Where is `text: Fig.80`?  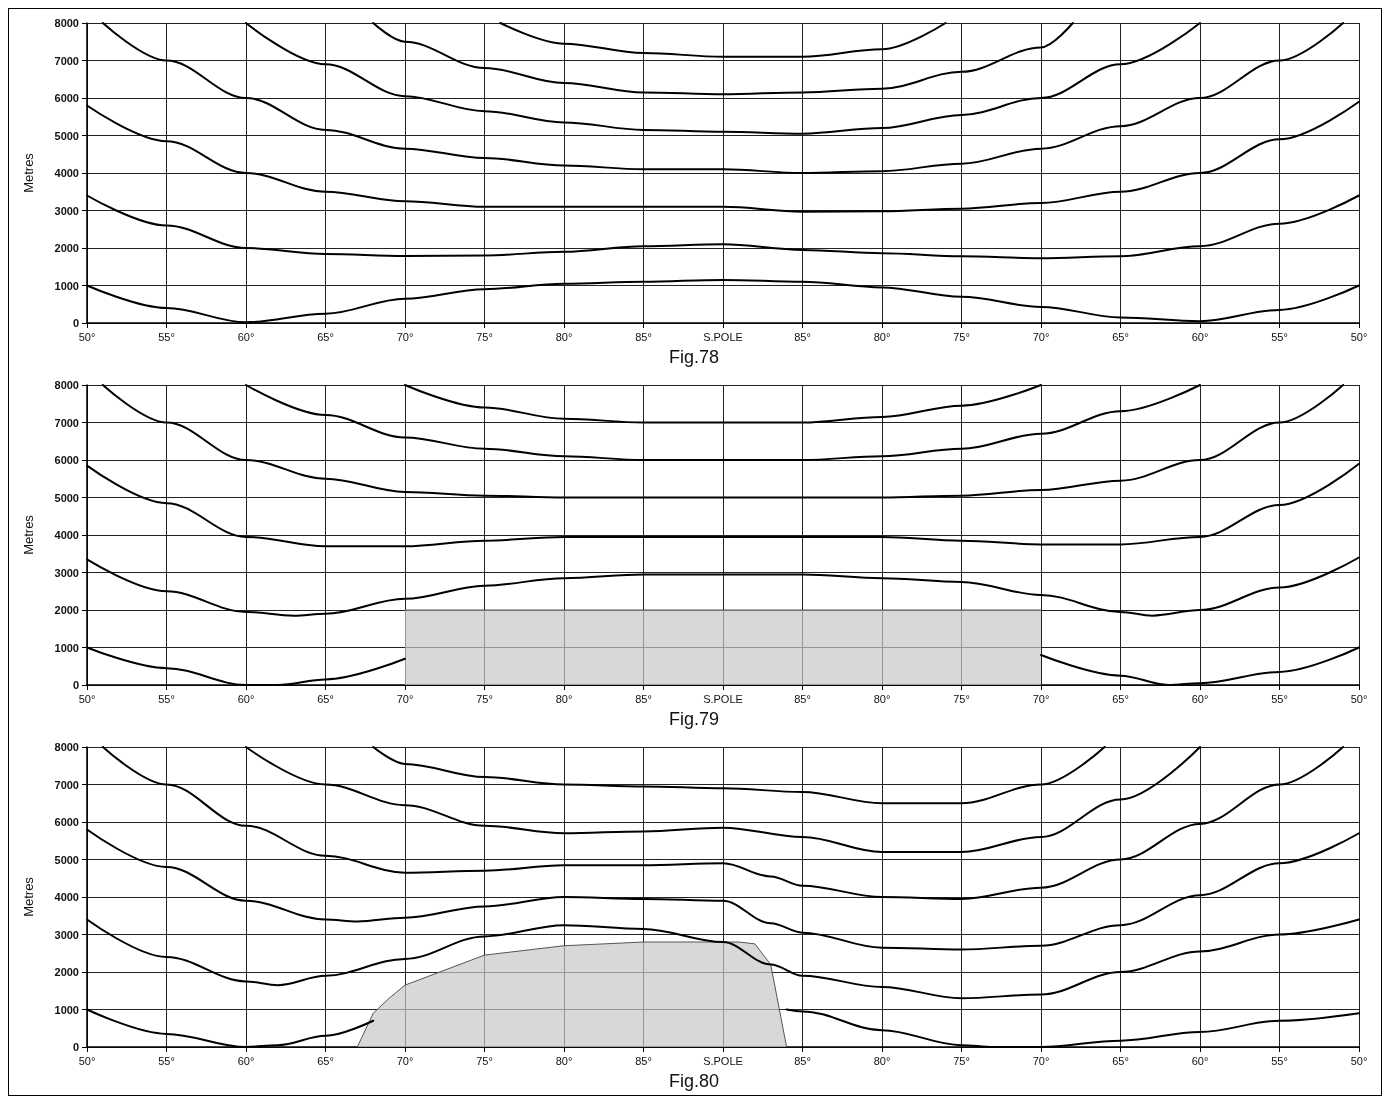
text: Fig.80 is located at coordinates (694, 1081).